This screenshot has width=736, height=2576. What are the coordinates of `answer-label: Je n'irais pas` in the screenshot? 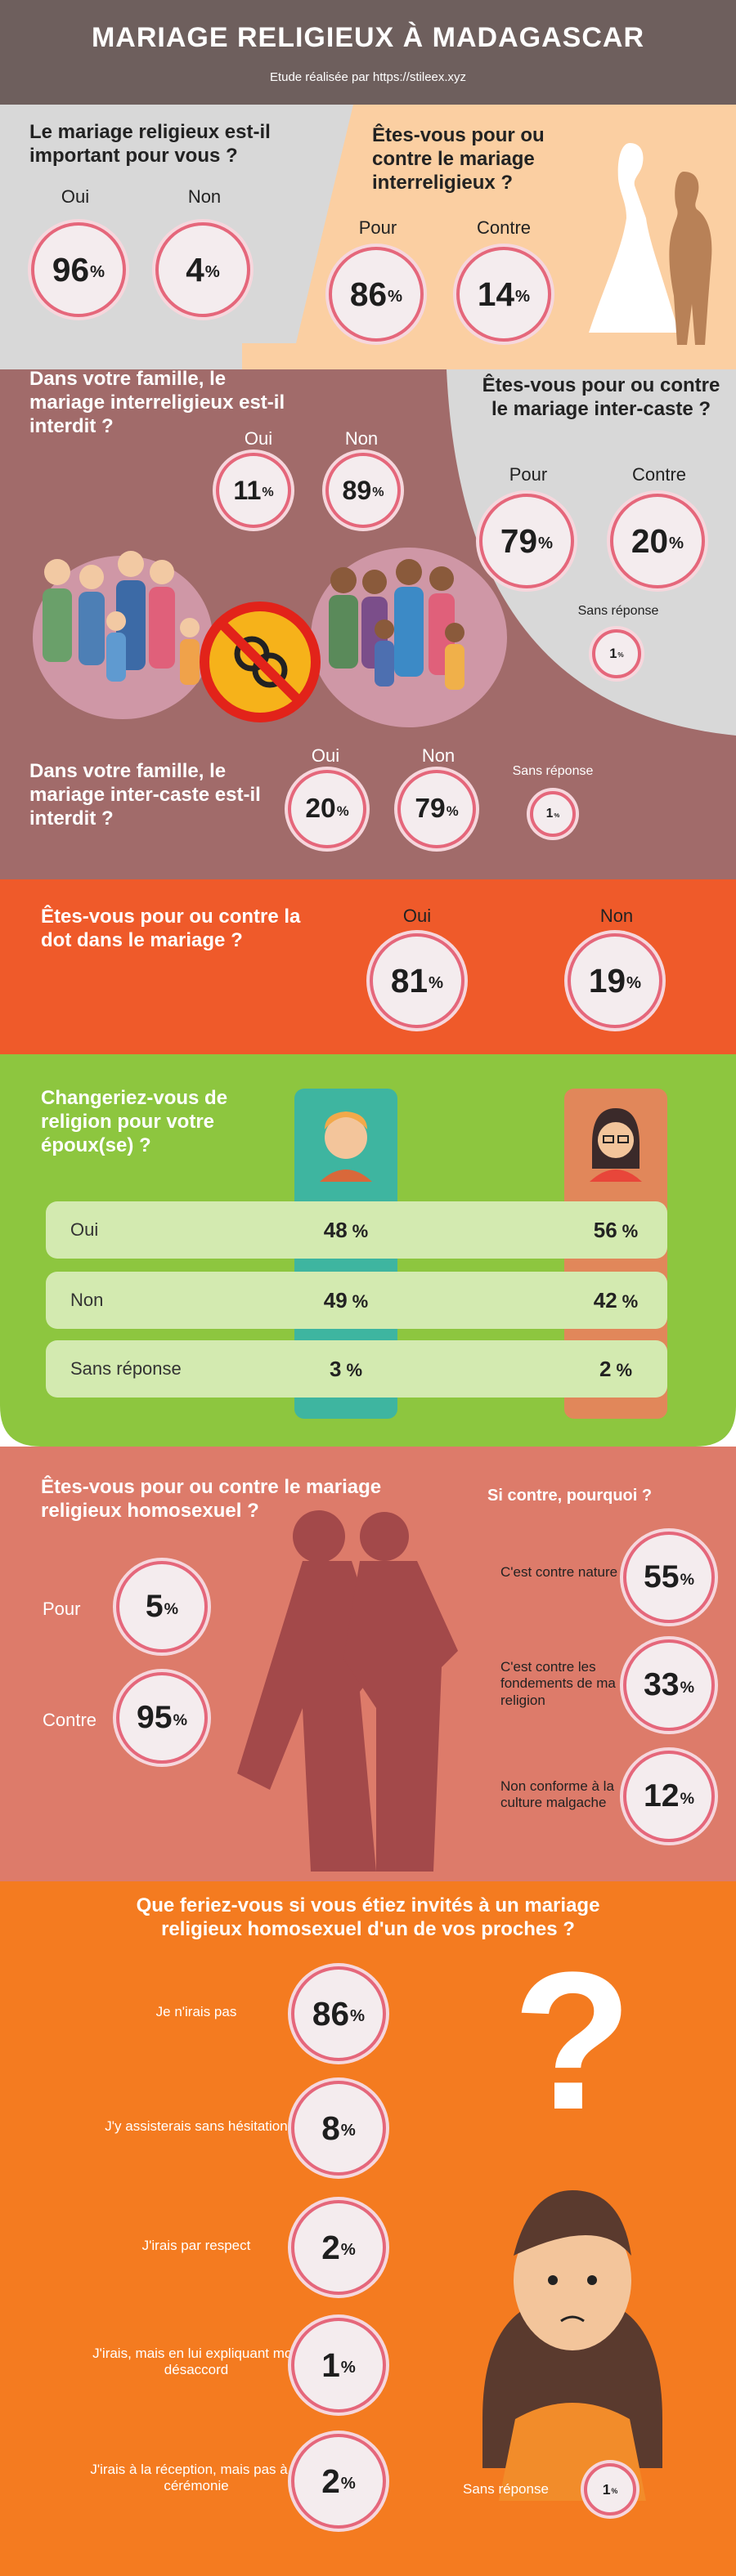 It's located at (196, 2011).